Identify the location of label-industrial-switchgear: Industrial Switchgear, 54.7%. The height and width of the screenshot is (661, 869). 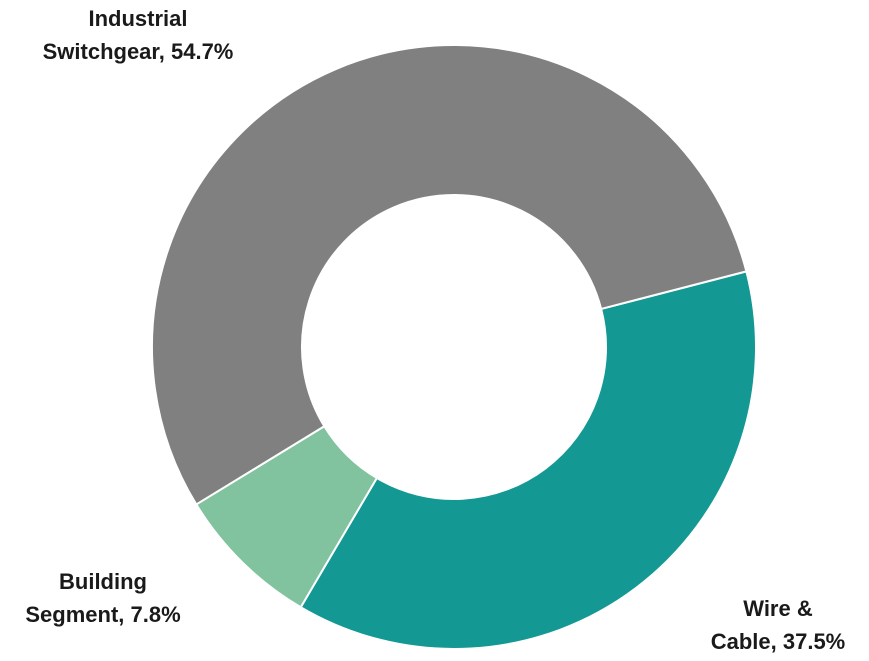
(138, 35).